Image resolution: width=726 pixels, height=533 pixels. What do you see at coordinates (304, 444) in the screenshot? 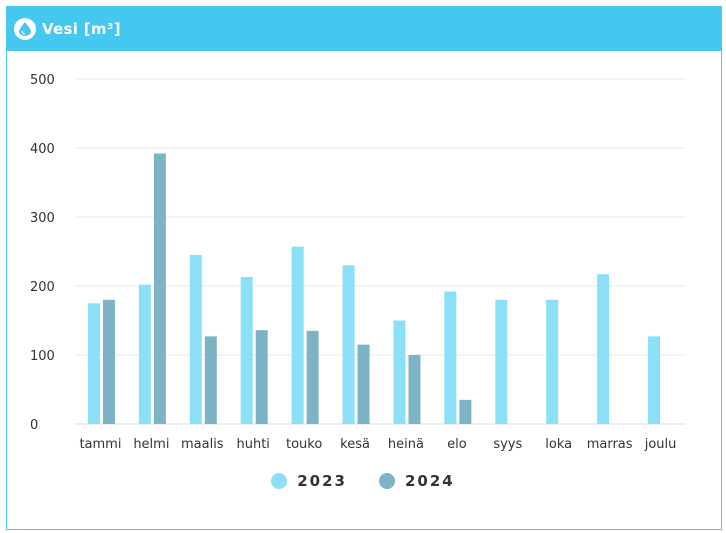
I see `x-tick-label: touko` at bounding box center [304, 444].